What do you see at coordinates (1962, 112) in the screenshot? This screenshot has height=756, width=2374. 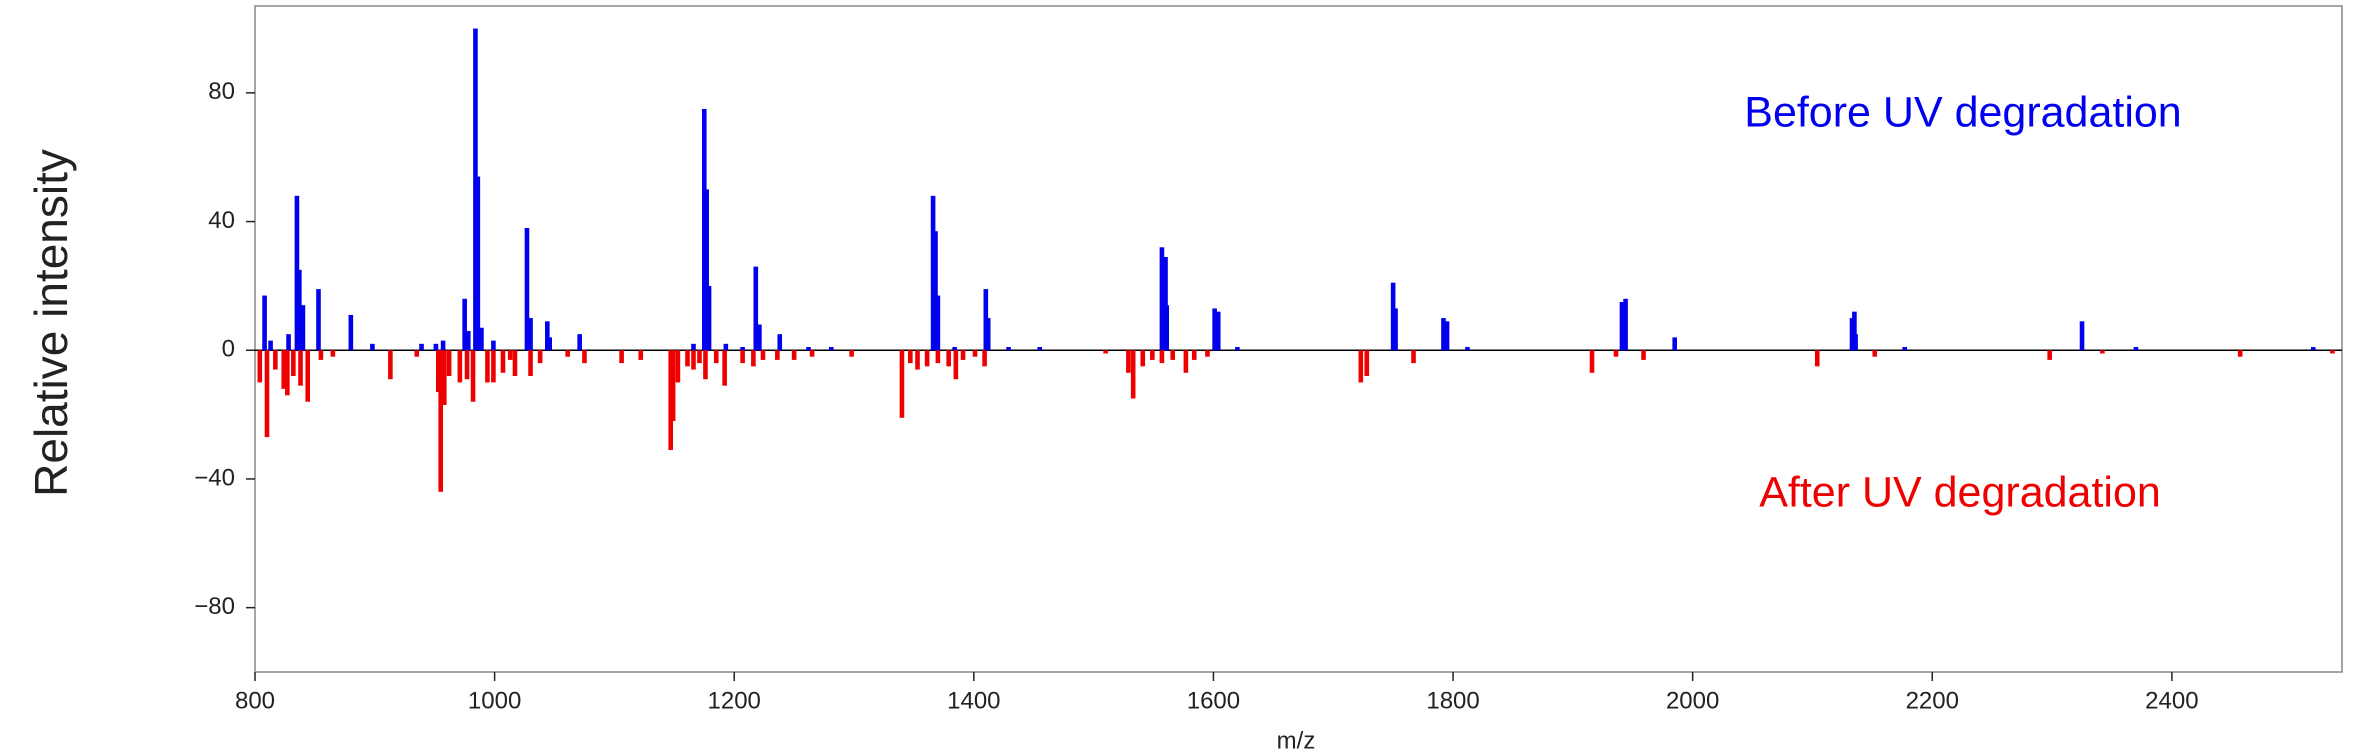 I see `legend-label: Before UV degradation` at bounding box center [1962, 112].